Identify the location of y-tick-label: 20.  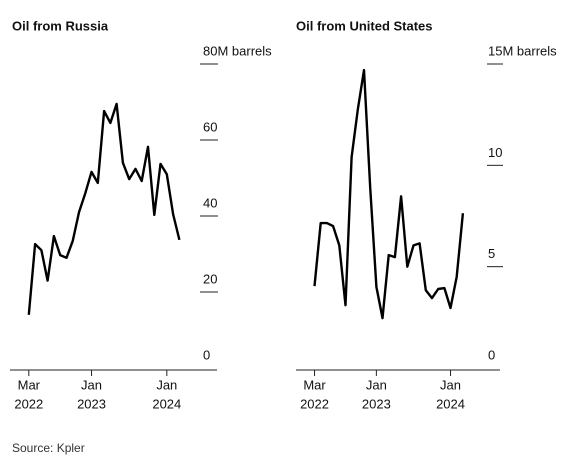
(210, 278).